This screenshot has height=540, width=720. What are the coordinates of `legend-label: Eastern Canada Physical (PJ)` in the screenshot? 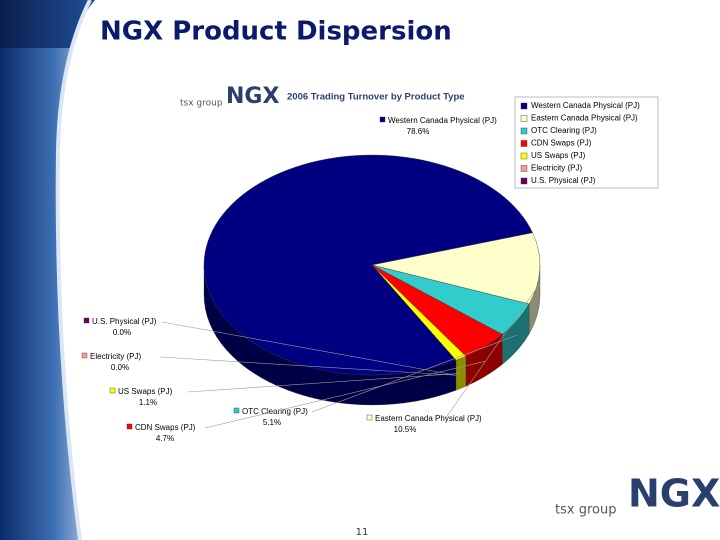 It's located at (584, 118).